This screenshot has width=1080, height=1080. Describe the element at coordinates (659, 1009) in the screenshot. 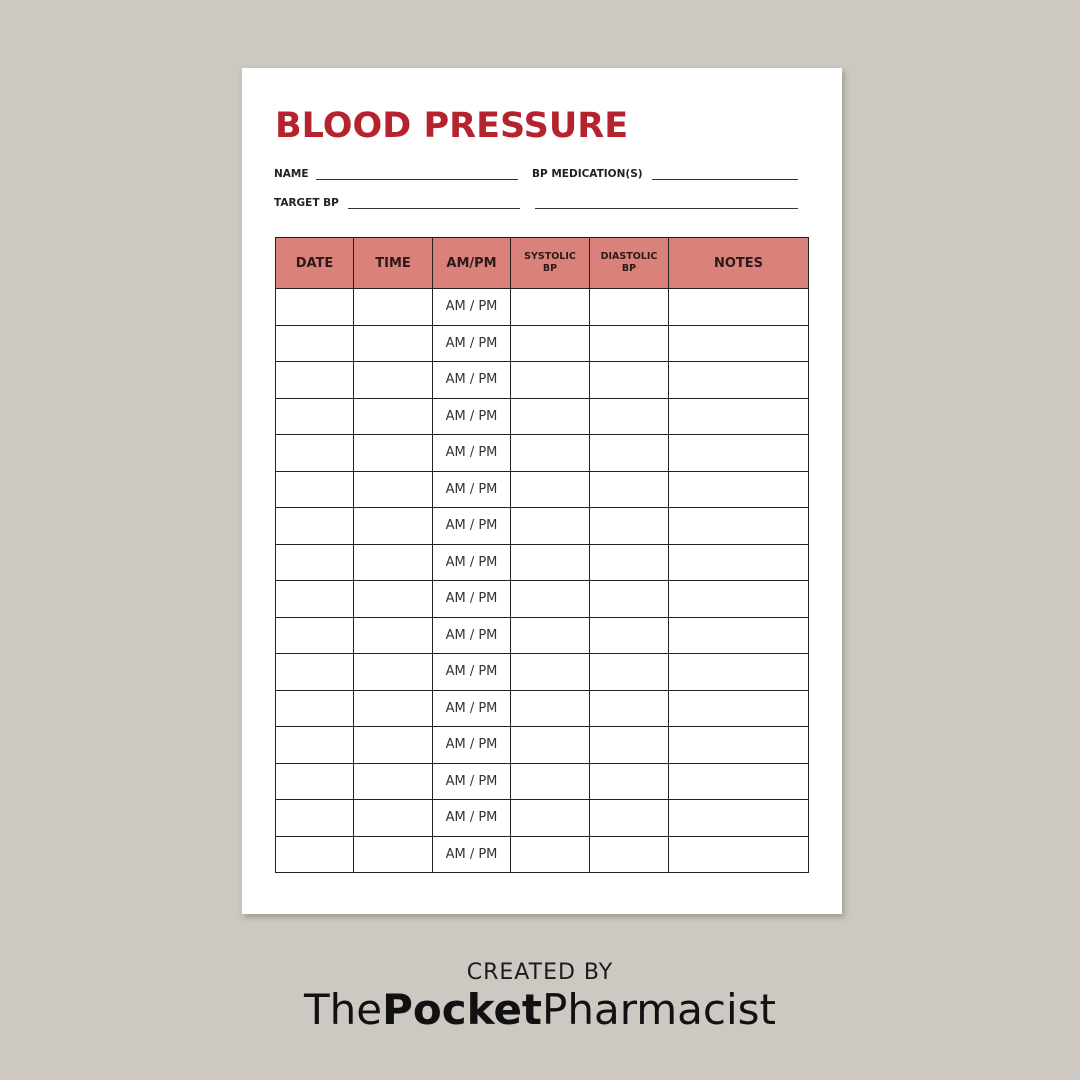

I see `brand-part: Pharmacist` at that location.